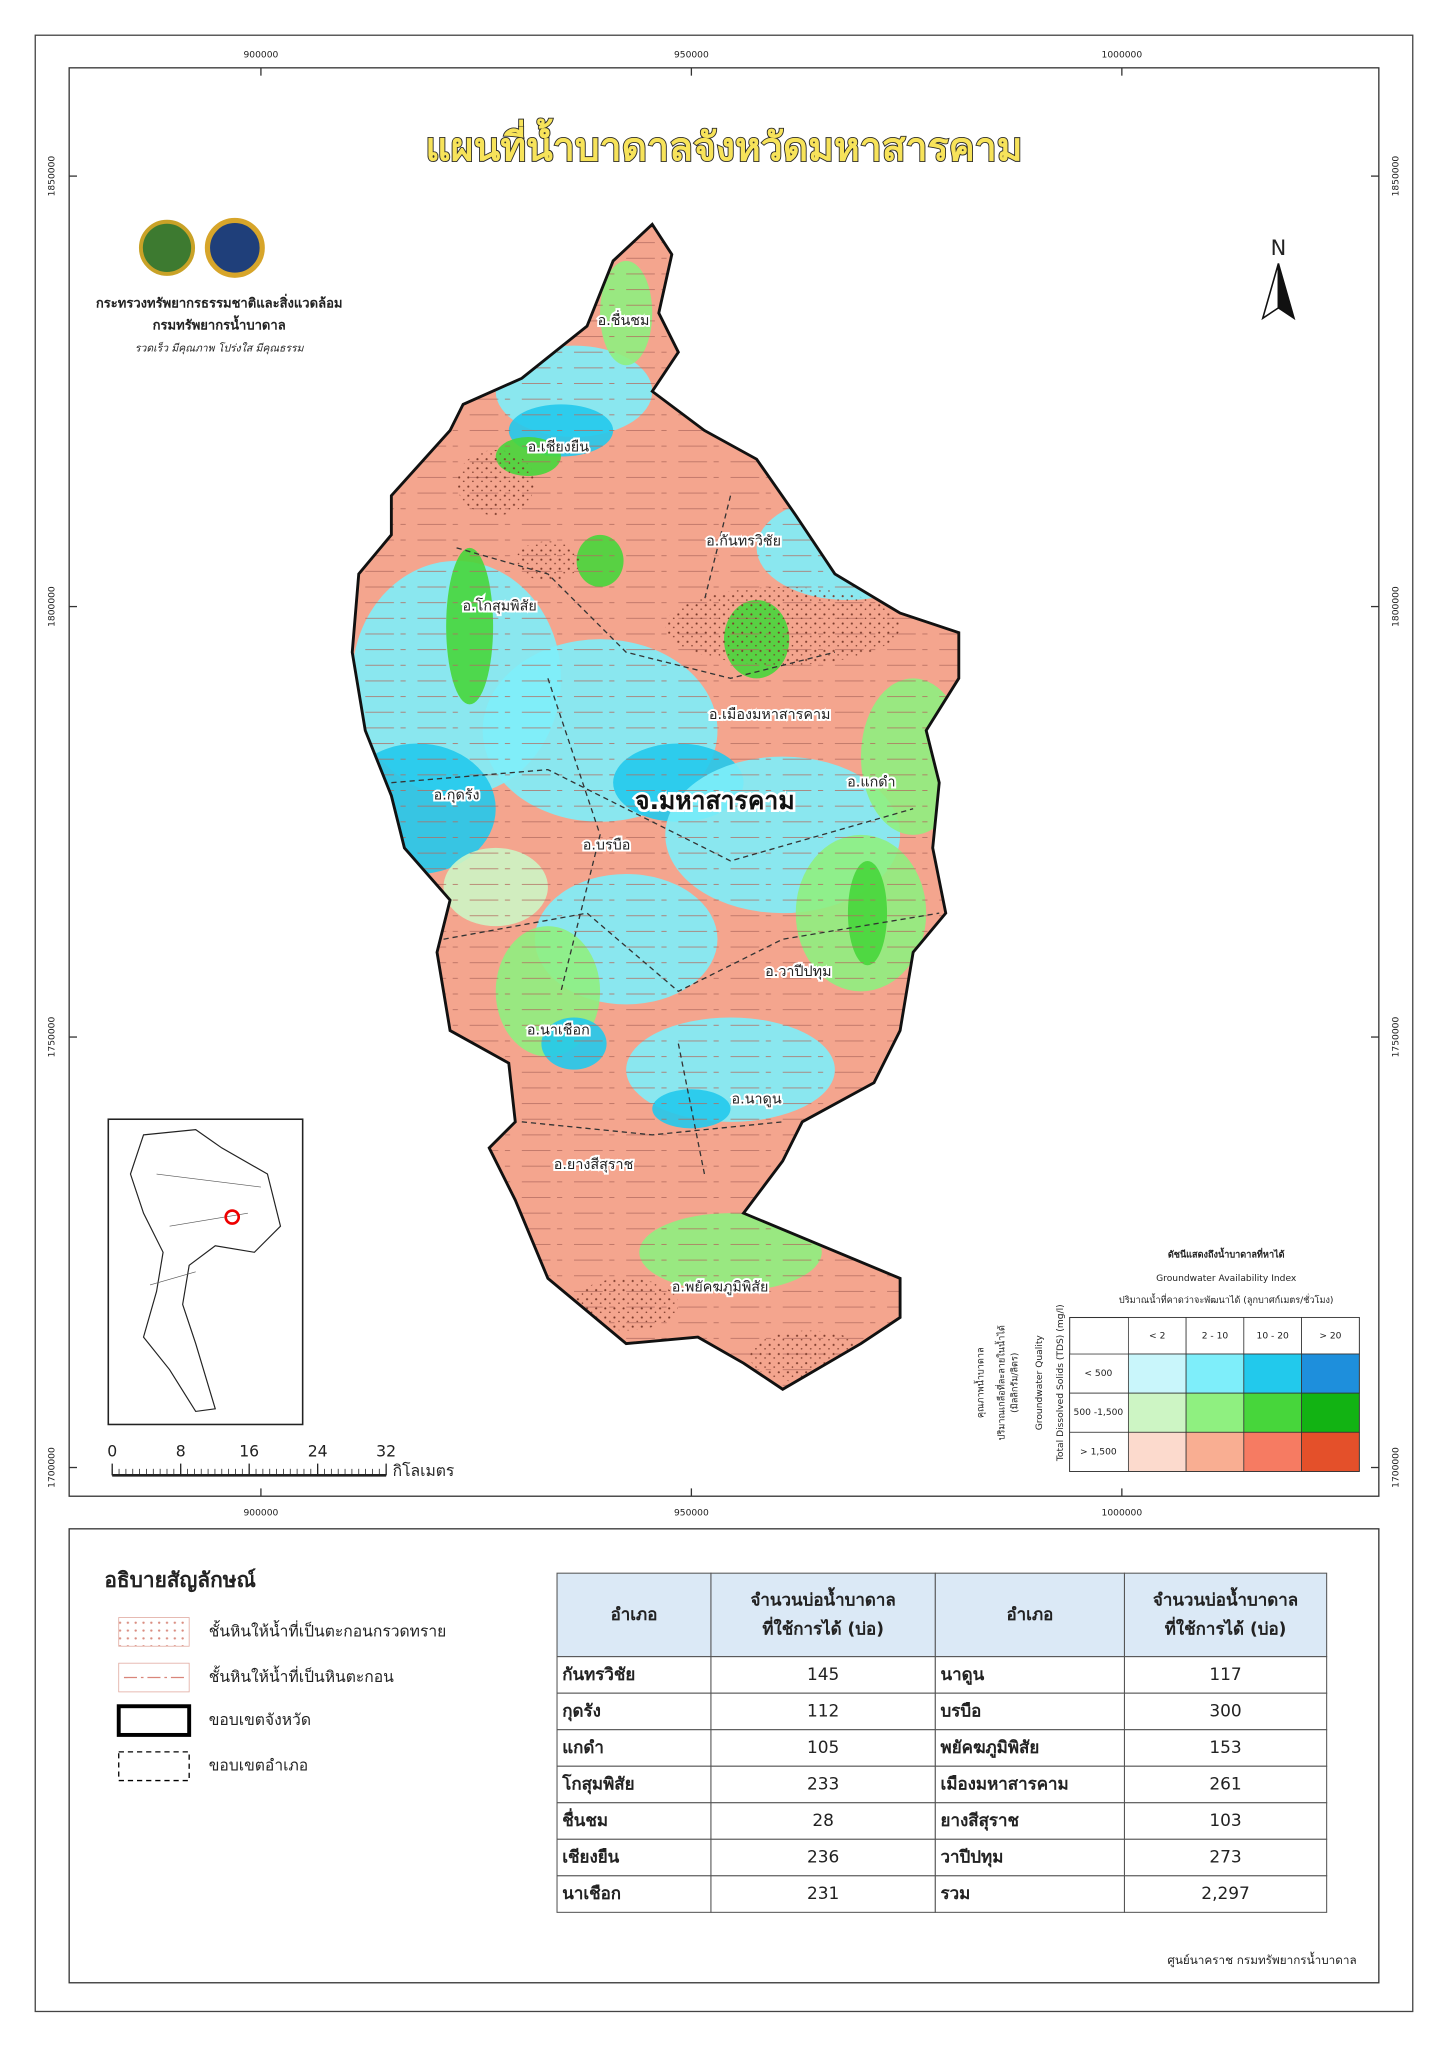 This screenshot has height=2048, width=1448. Describe the element at coordinates (1040, 1383) in the screenshot. I see `index-axis-label: Groundwater Quality` at that location.